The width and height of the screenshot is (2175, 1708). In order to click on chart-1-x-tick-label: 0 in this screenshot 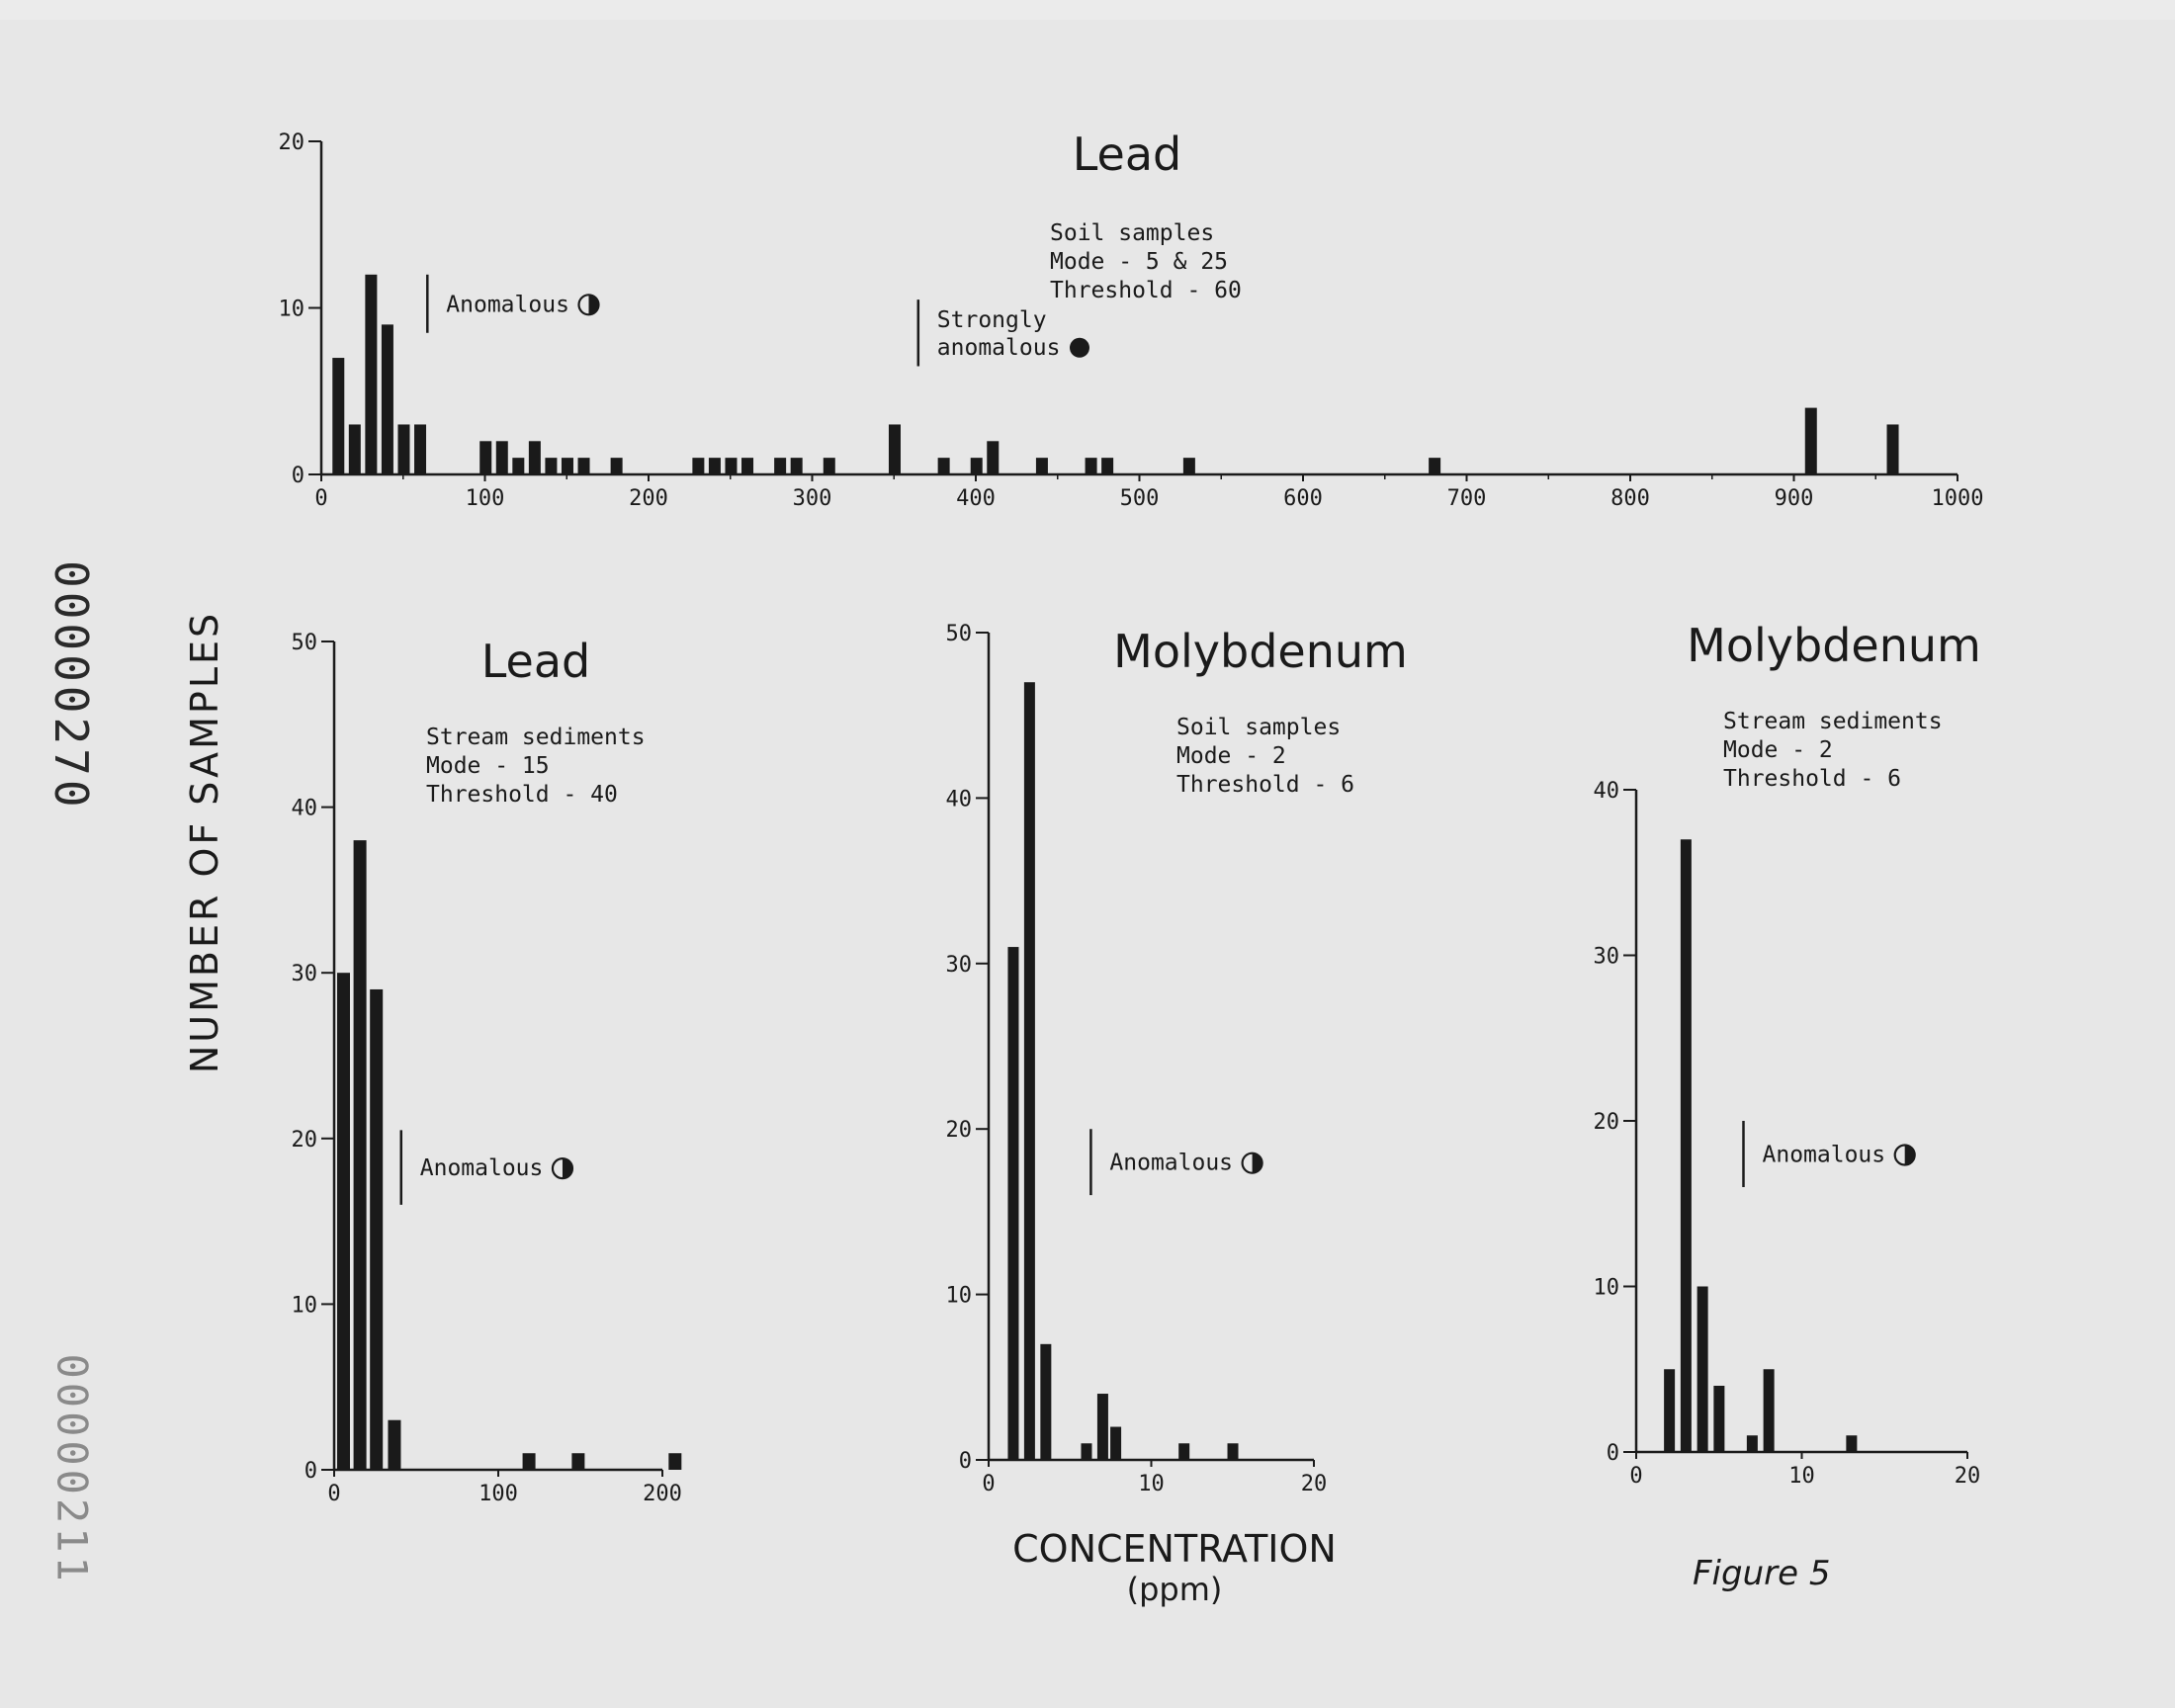, I will do `click(320, 499)`.